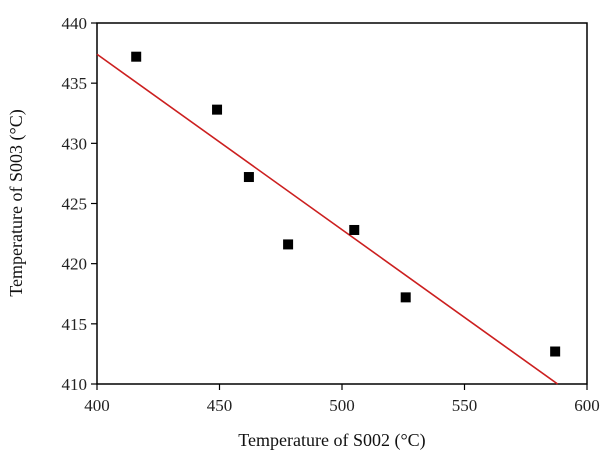  What do you see at coordinates (75, 264) in the screenshot?
I see `y-tick-label: 420` at bounding box center [75, 264].